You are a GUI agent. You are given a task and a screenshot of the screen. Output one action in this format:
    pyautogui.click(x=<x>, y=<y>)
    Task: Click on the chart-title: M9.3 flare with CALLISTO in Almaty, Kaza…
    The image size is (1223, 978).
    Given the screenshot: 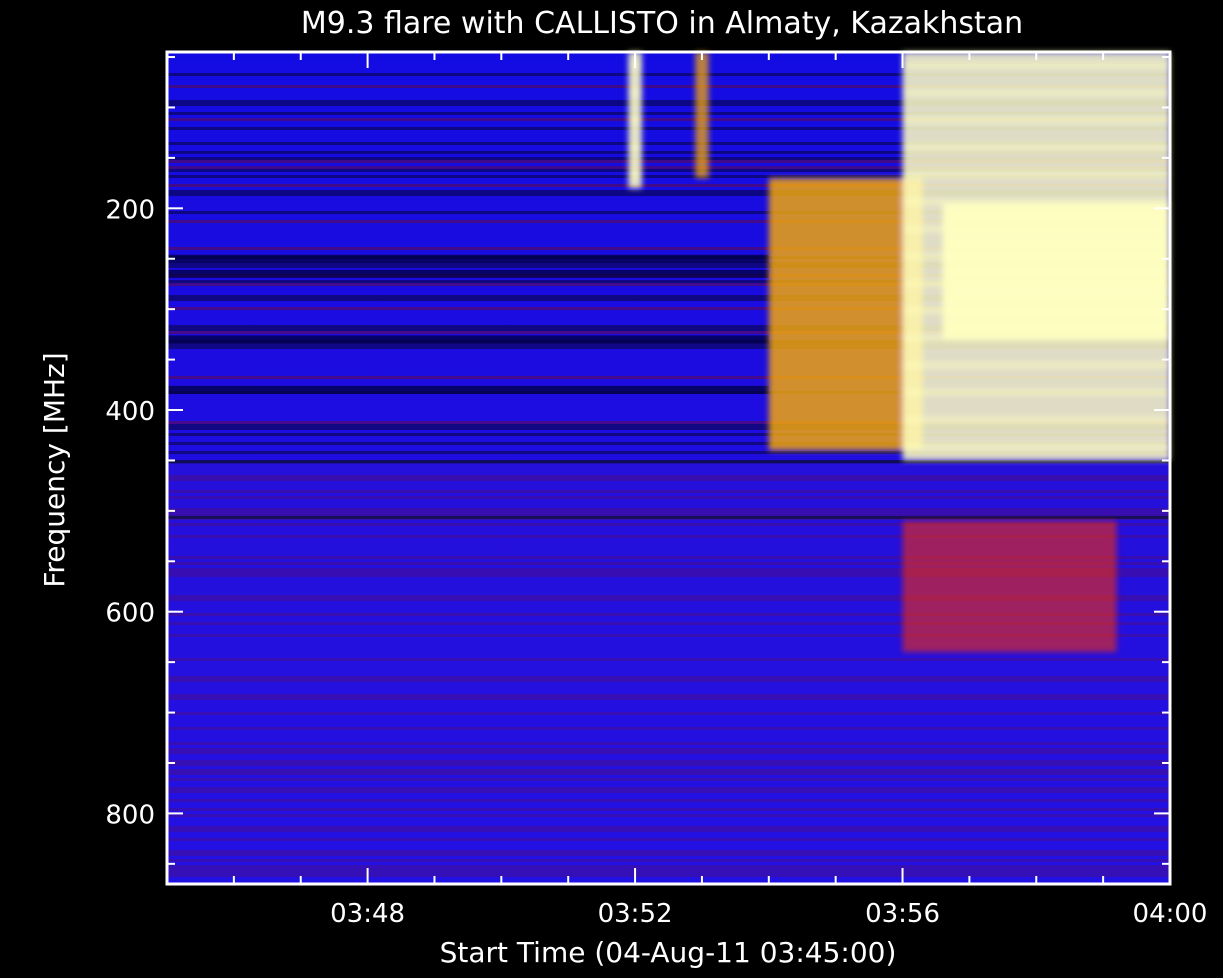 What is the action you would take?
    pyautogui.click(x=662, y=23)
    